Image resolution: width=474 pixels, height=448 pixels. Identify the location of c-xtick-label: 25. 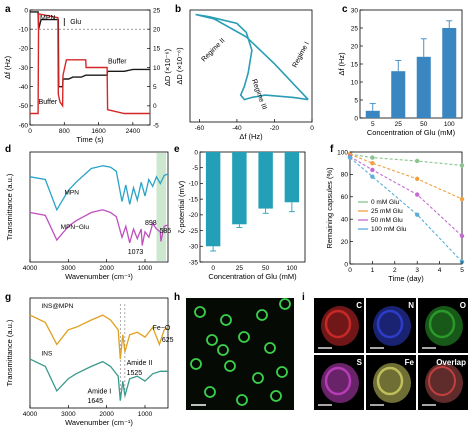
(399, 124).